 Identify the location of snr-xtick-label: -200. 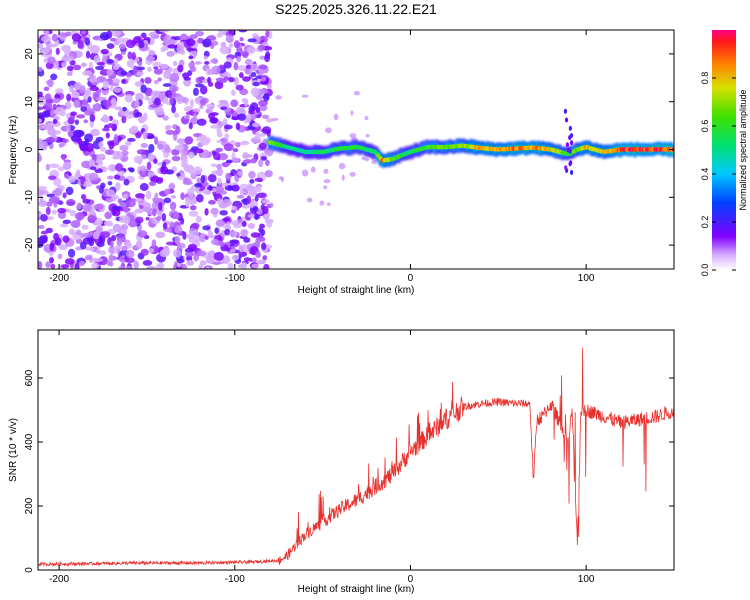
(59, 579).